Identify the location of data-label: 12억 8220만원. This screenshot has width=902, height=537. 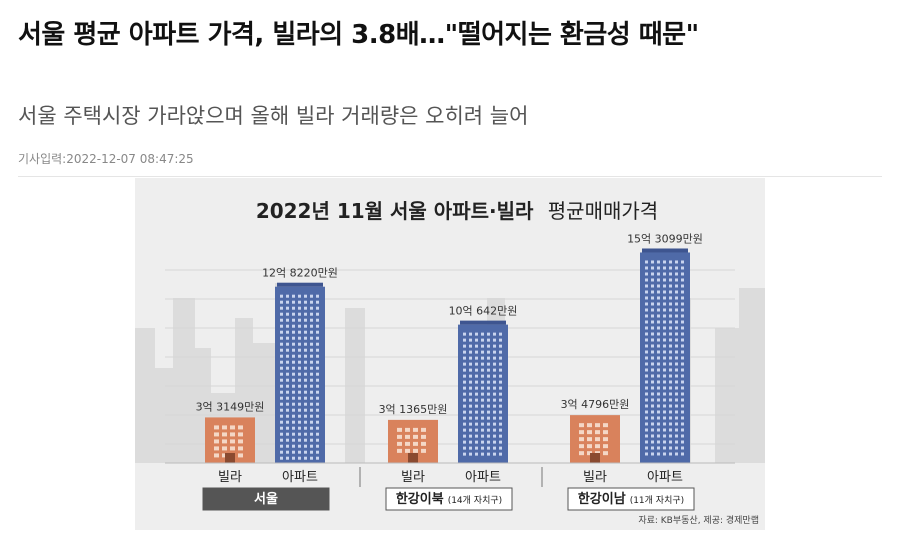
(300, 273).